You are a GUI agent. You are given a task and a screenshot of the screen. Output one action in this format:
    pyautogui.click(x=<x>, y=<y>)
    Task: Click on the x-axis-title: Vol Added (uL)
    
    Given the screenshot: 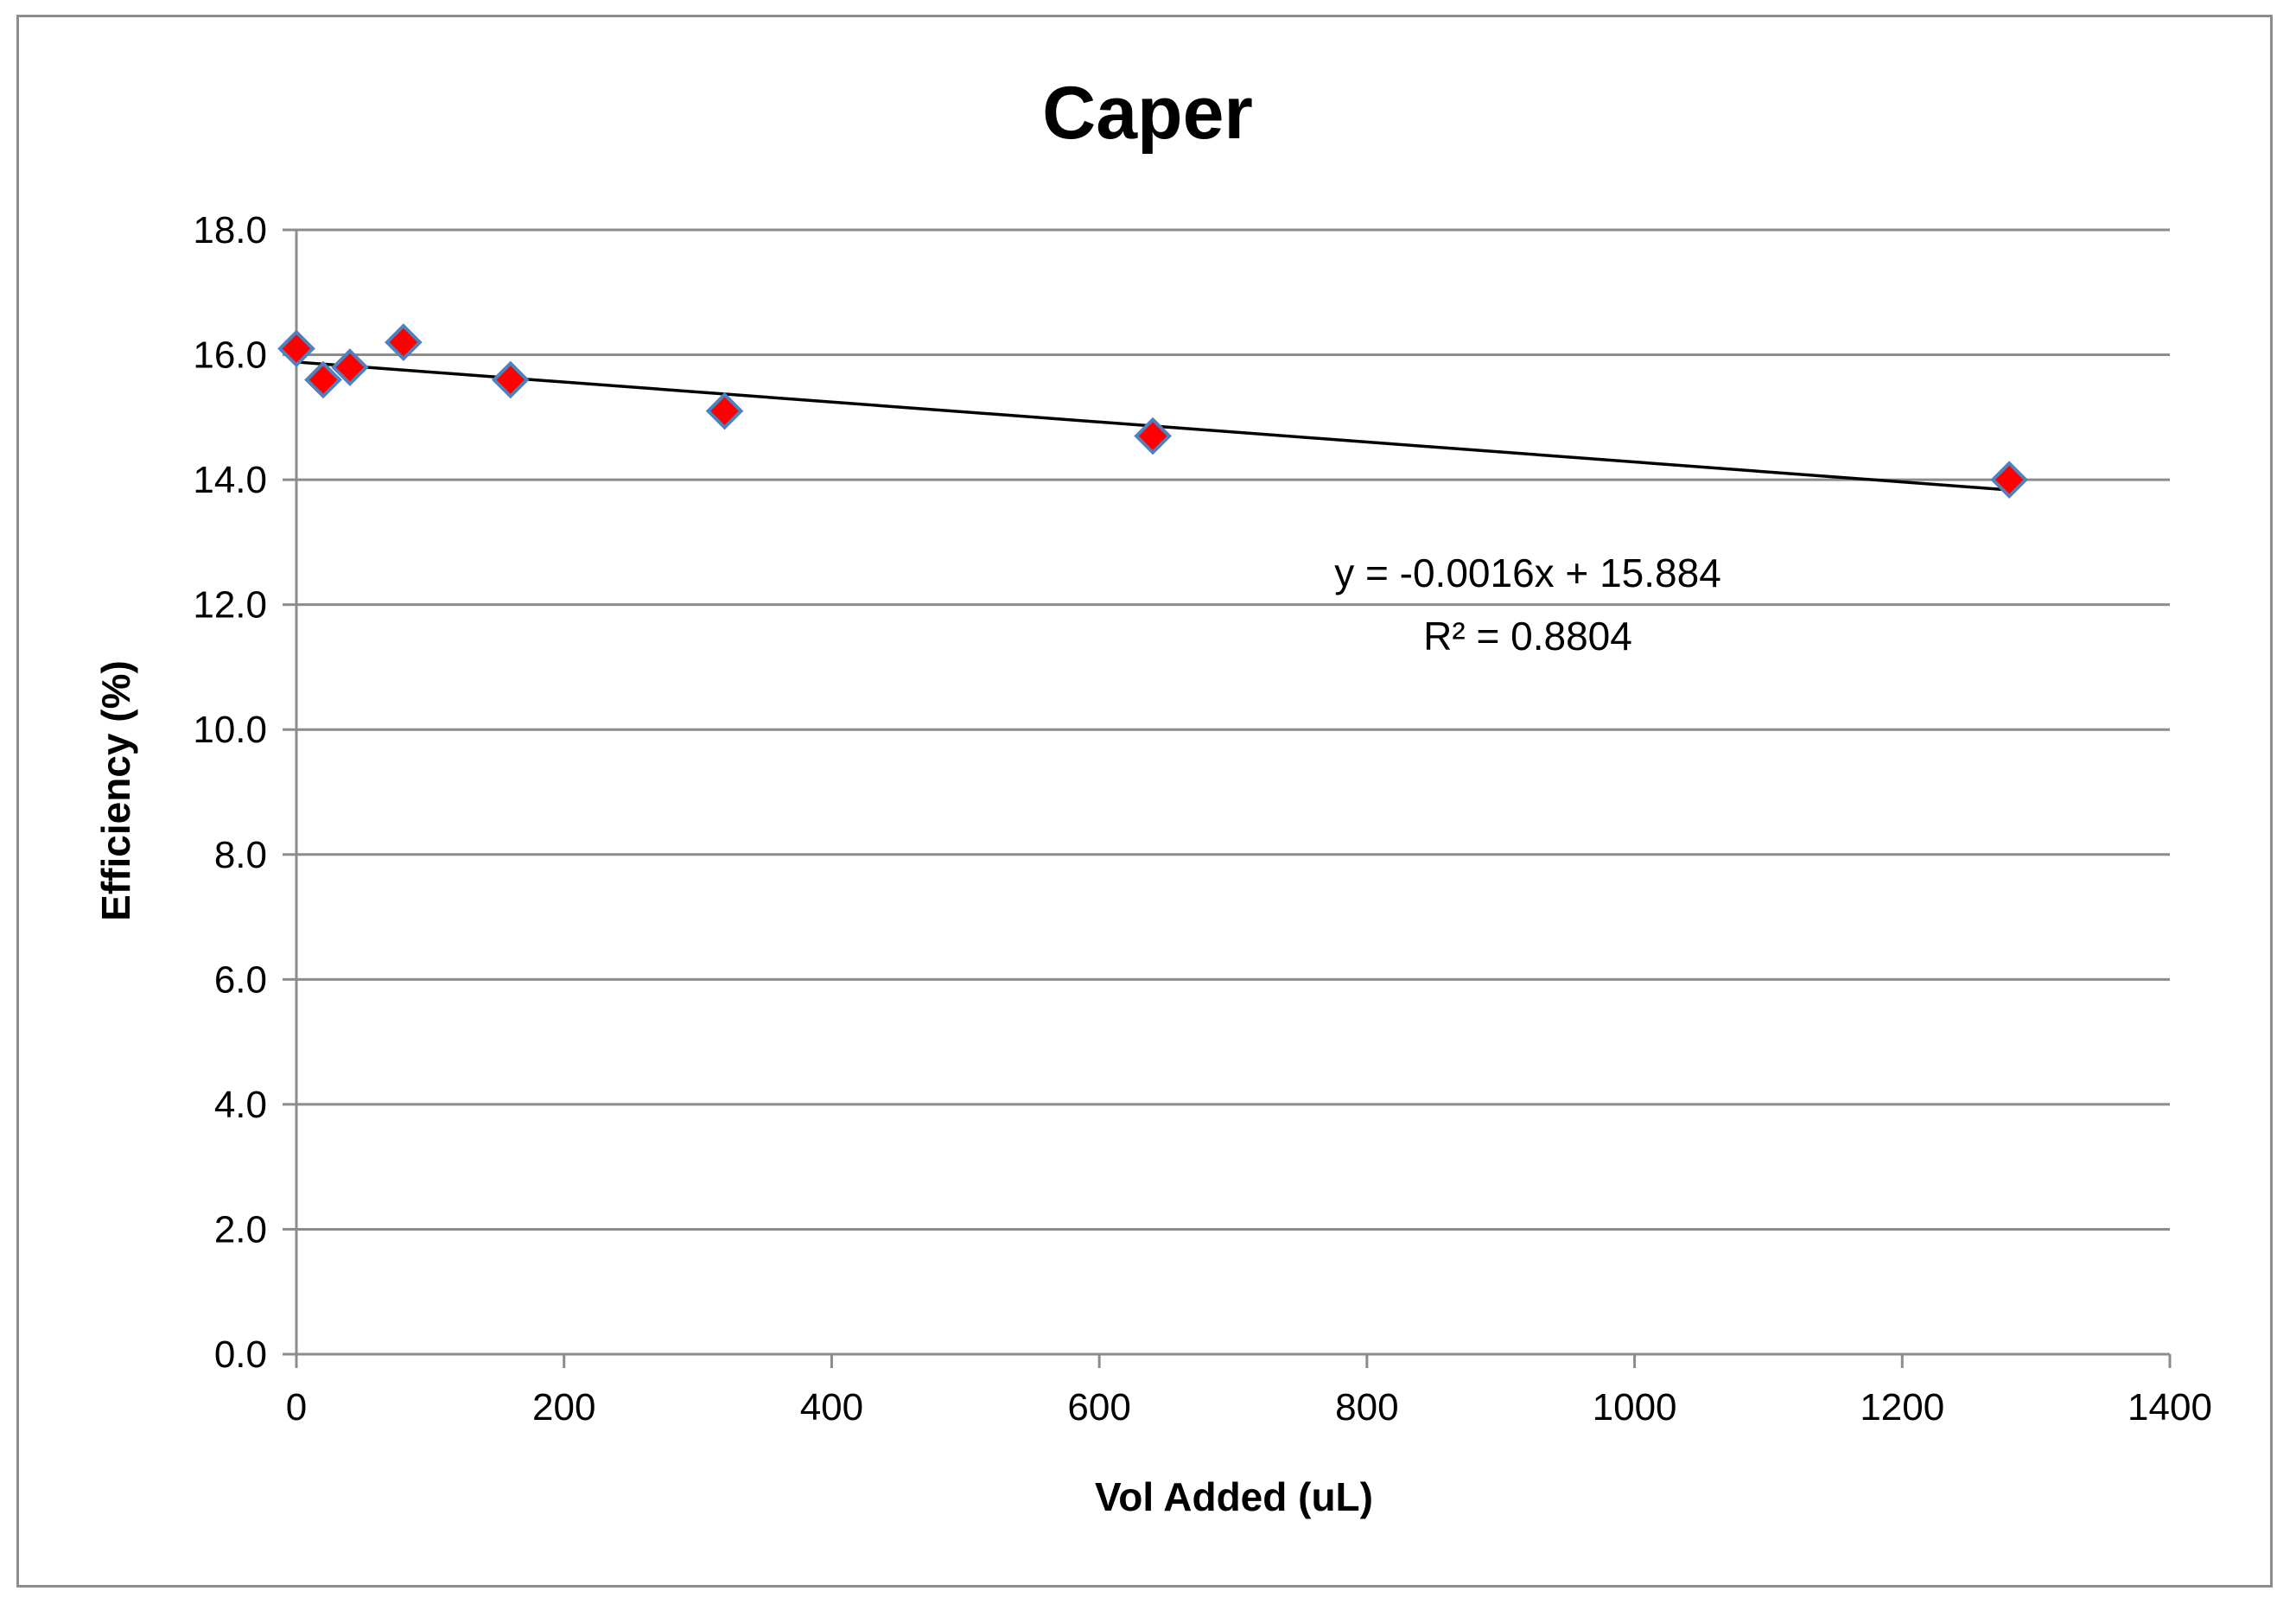 What is the action you would take?
    pyautogui.click(x=1234, y=1496)
    